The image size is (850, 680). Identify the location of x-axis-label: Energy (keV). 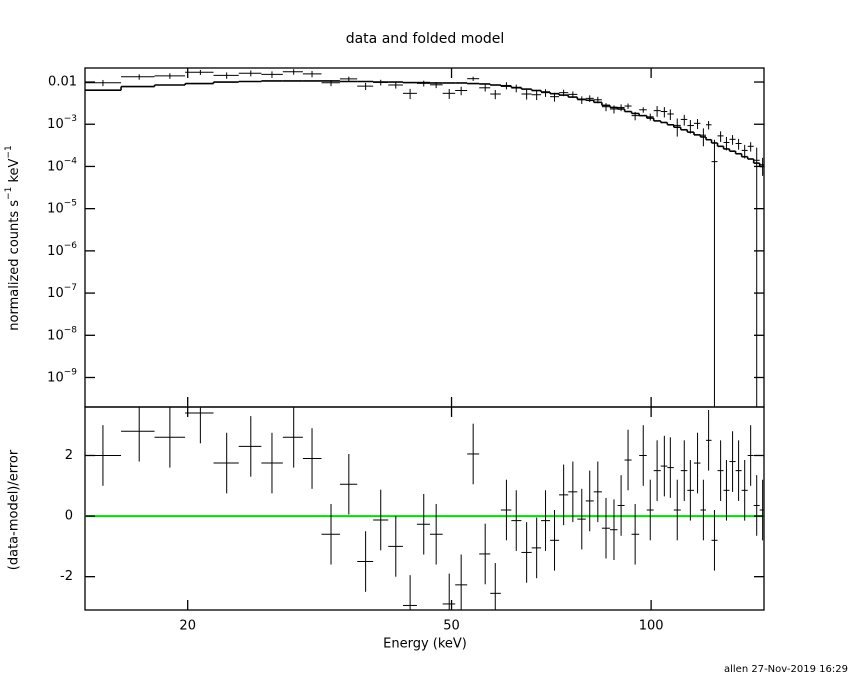
(425, 644).